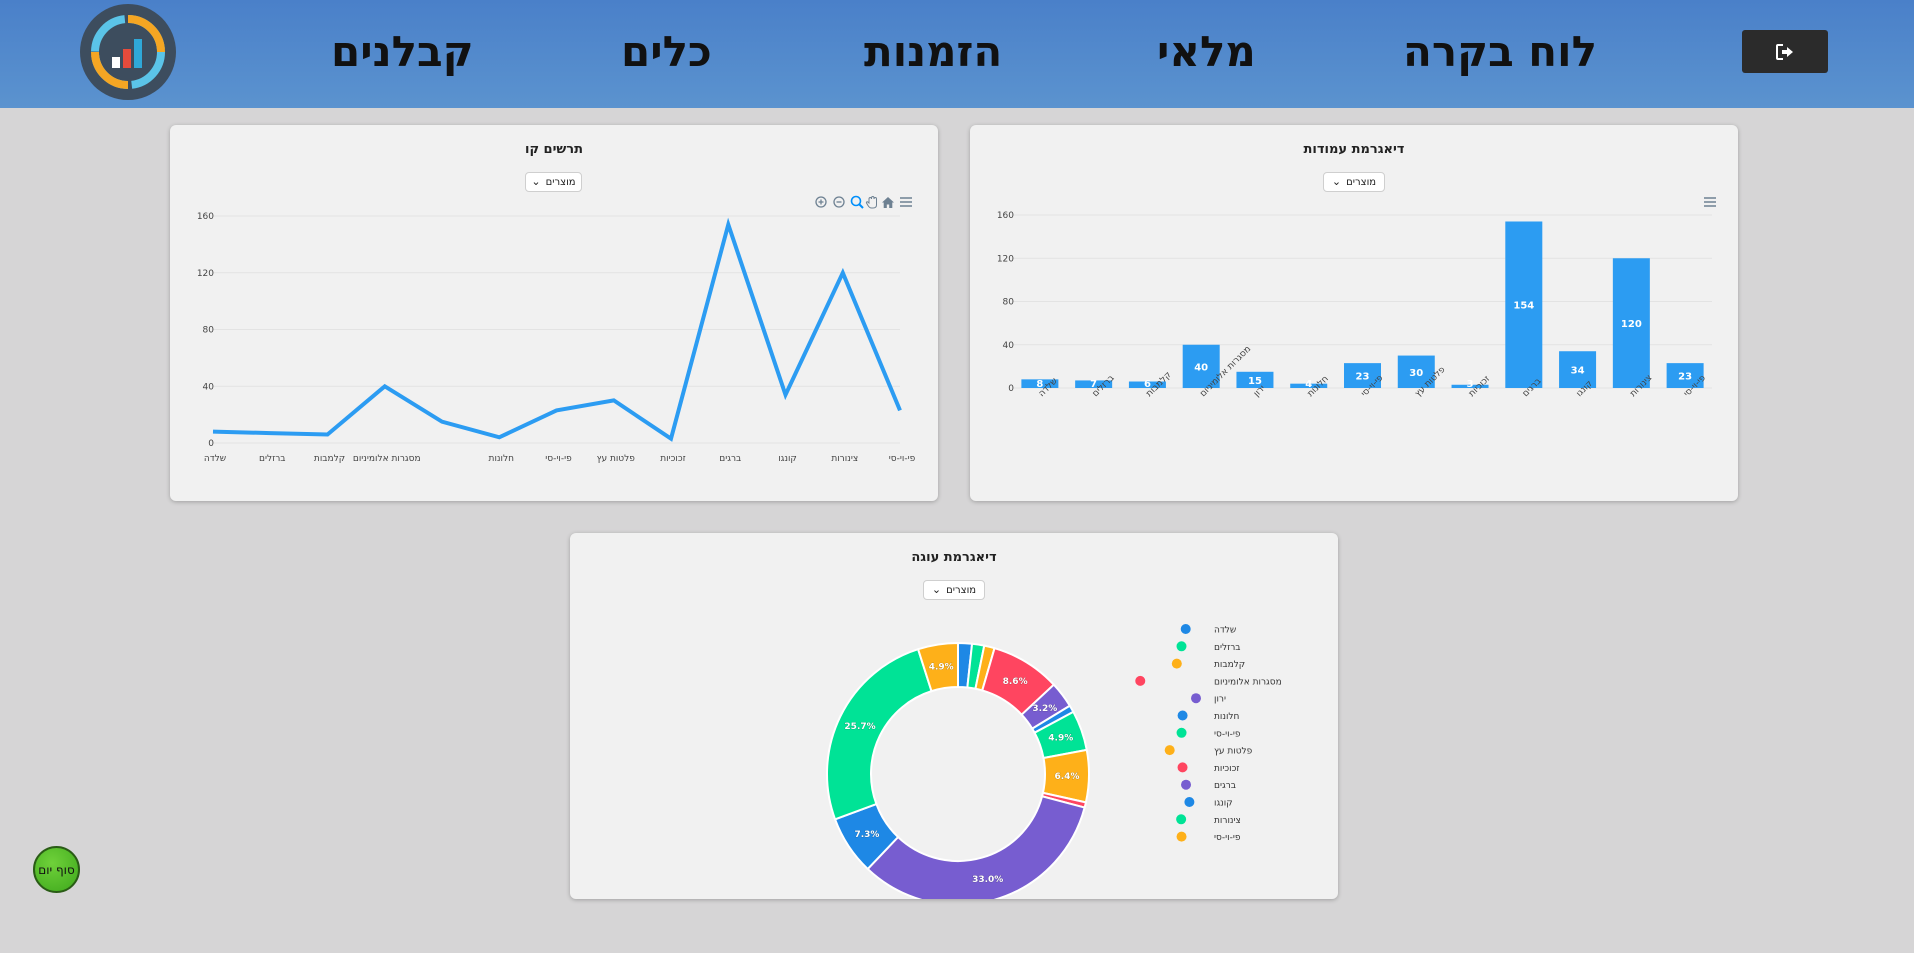 This screenshot has height=953, width=1914. What do you see at coordinates (839, 202) in the screenshot?
I see `zoom-out-icon` at bounding box center [839, 202].